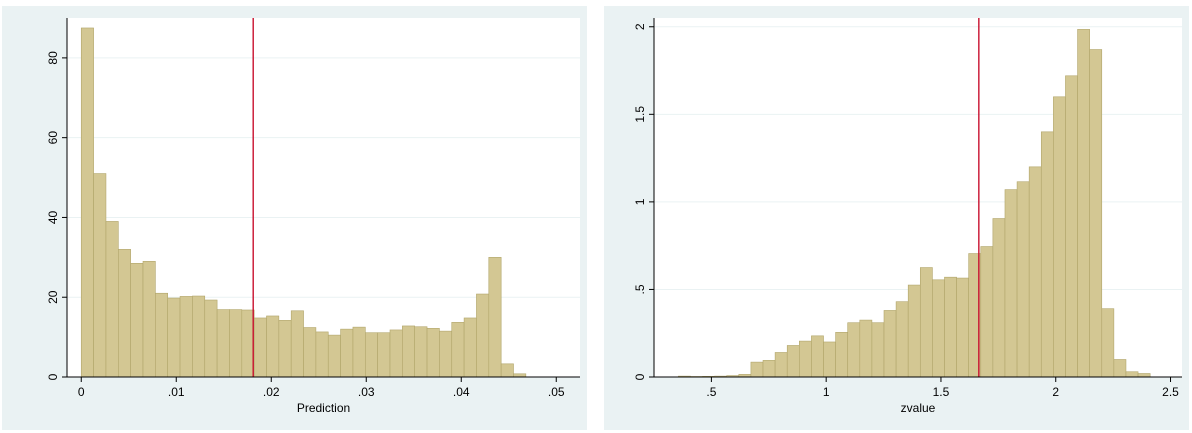 The width and height of the screenshot is (1192, 433). I want to click on x-tick-label-3: .03, so click(366, 392).